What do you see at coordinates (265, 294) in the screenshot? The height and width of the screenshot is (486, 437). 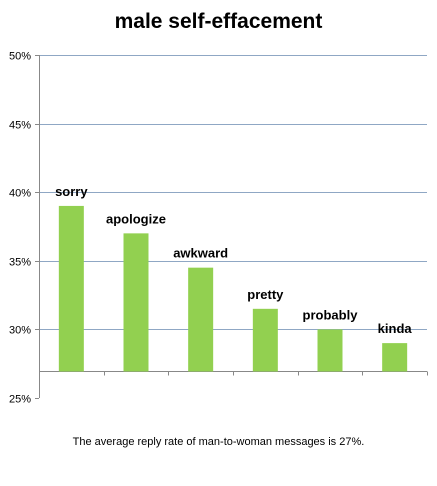 I see `bar-label-pretty: pretty` at bounding box center [265, 294].